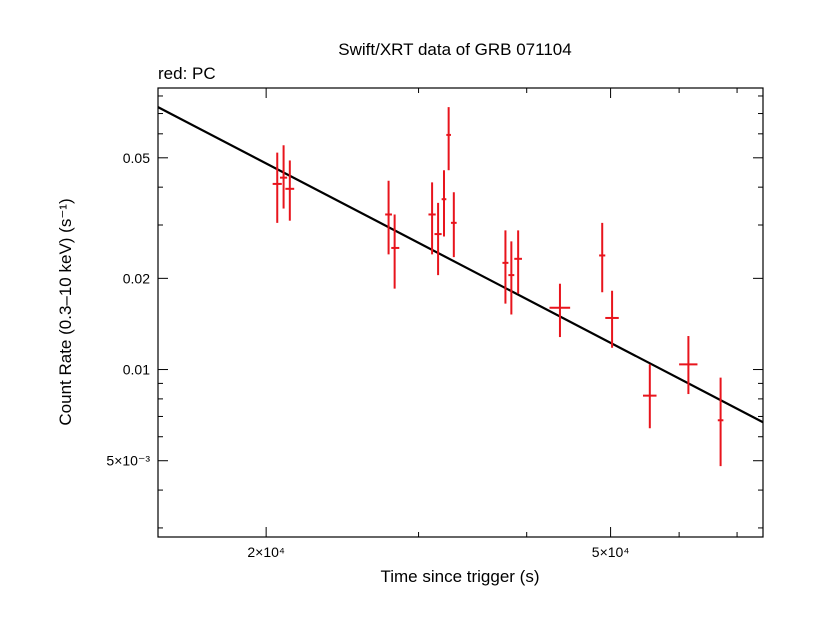 The height and width of the screenshot is (627, 820). Describe the element at coordinates (136, 370) in the screenshot. I see `y-tick-label: 0.01` at that location.